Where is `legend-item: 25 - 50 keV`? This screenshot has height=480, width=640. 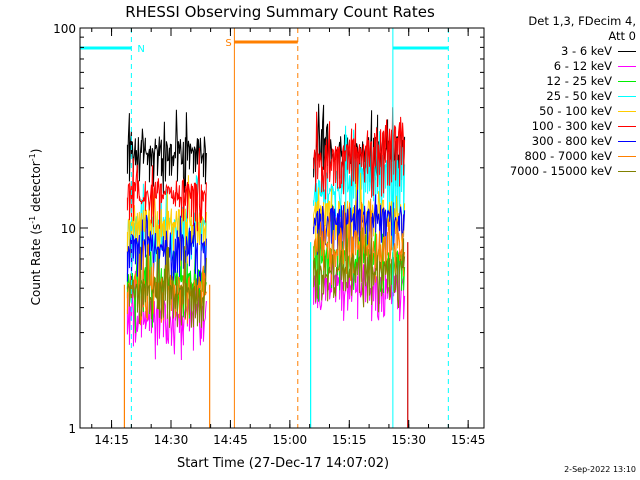 legend-item: 25 - 50 keV is located at coordinates (573, 96).